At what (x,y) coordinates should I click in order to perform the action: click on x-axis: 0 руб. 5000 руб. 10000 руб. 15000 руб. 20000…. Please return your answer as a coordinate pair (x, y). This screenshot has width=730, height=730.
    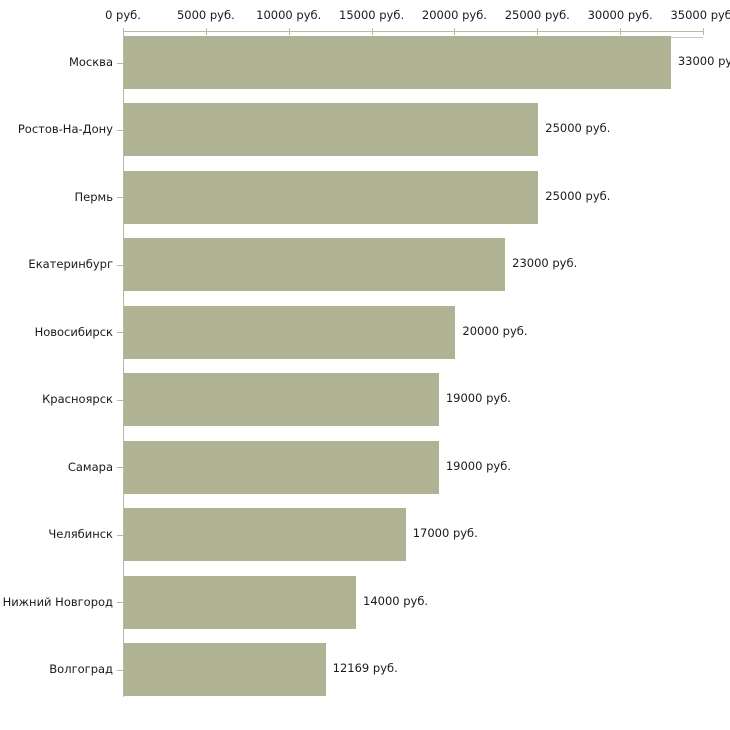
    Looking at the image, I should click on (365, 18).